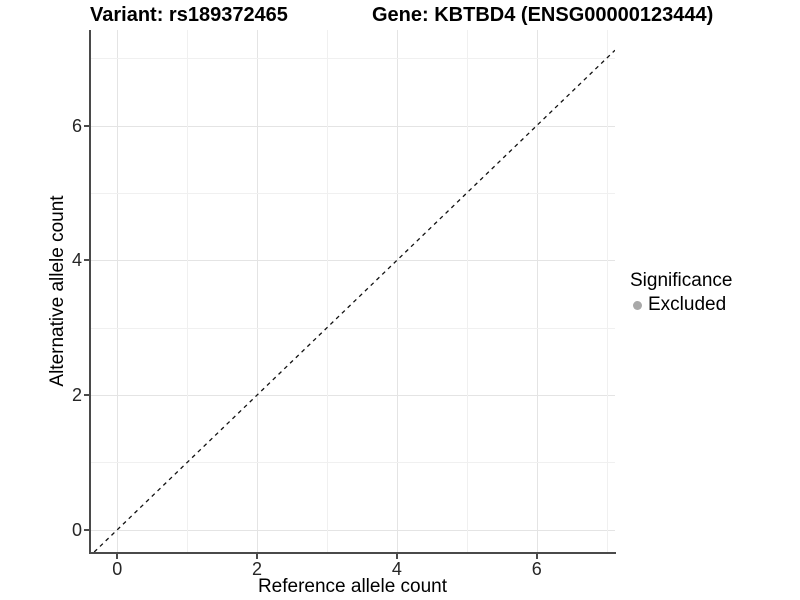 Image resolution: width=800 pixels, height=600 pixels. Describe the element at coordinates (536, 569) in the screenshot. I see `x-tick-label-6: 6` at that location.